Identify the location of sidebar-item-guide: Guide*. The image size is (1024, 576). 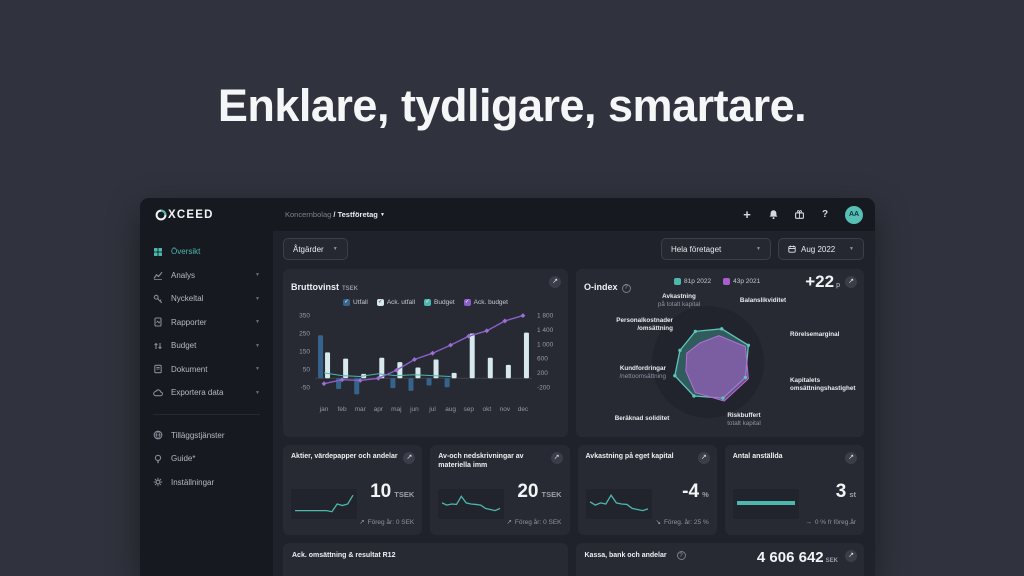
(206, 459).